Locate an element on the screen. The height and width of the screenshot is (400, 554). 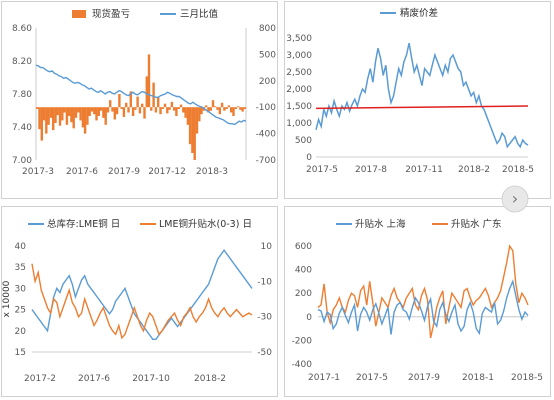
y-axis-title: x 10000 is located at coordinates (7, 298).